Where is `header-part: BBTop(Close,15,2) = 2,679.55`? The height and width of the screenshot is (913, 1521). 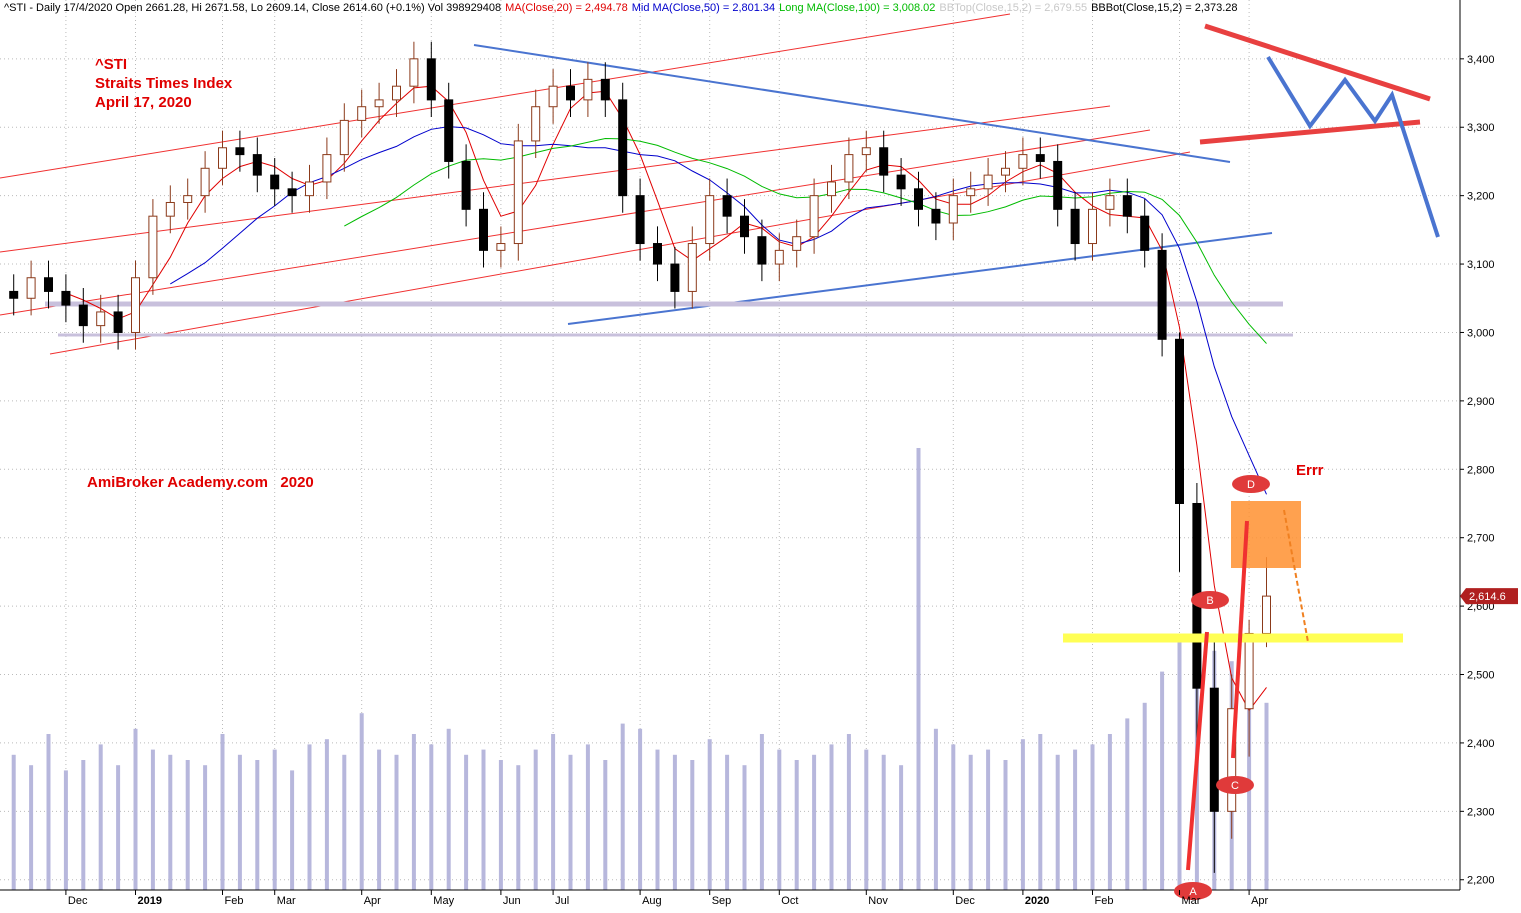
header-part: BBTop(Close,15,2) = 2,679.55 is located at coordinates (1013, 8).